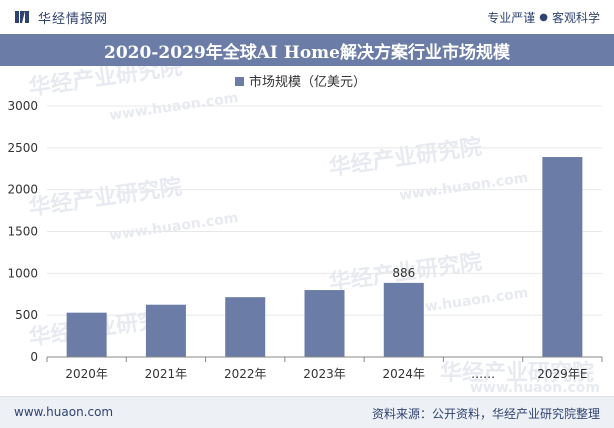 The height and width of the screenshot is (428, 614). What do you see at coordinates (173, 107) in the screenshot?
I see `watermark-en-1: www.huaon.com` at bounding box center [173, 107].